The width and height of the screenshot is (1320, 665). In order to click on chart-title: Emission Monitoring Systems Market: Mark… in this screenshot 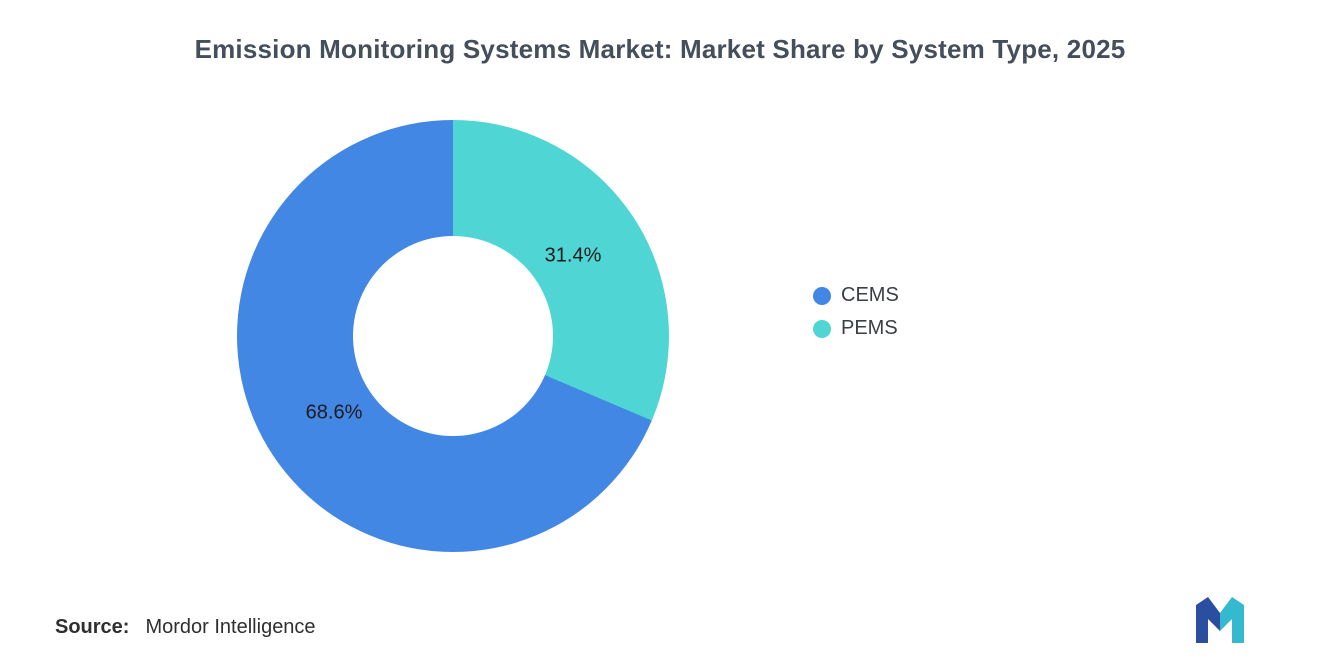, I will do `click(660, 49)`.